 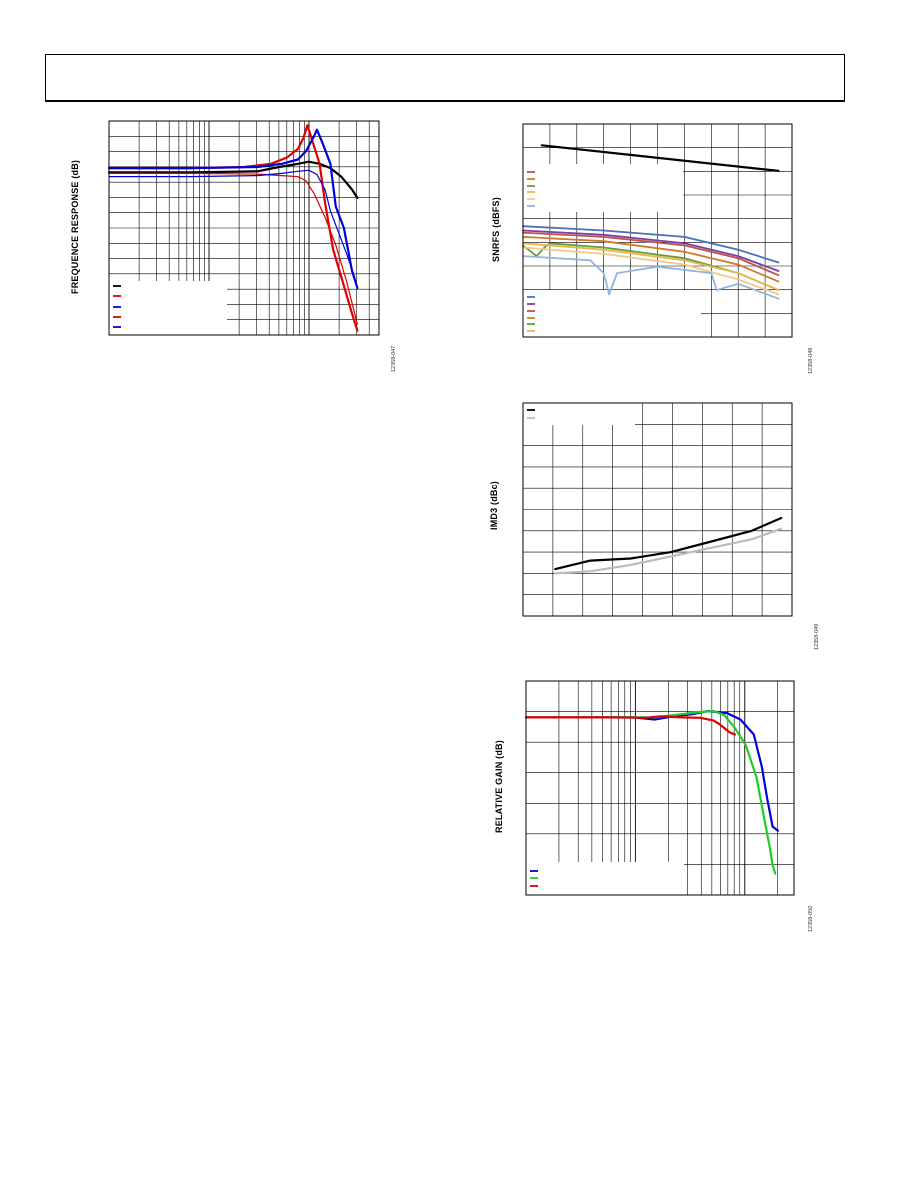 I want to click on page-header-box, so click(x=445, y=78).